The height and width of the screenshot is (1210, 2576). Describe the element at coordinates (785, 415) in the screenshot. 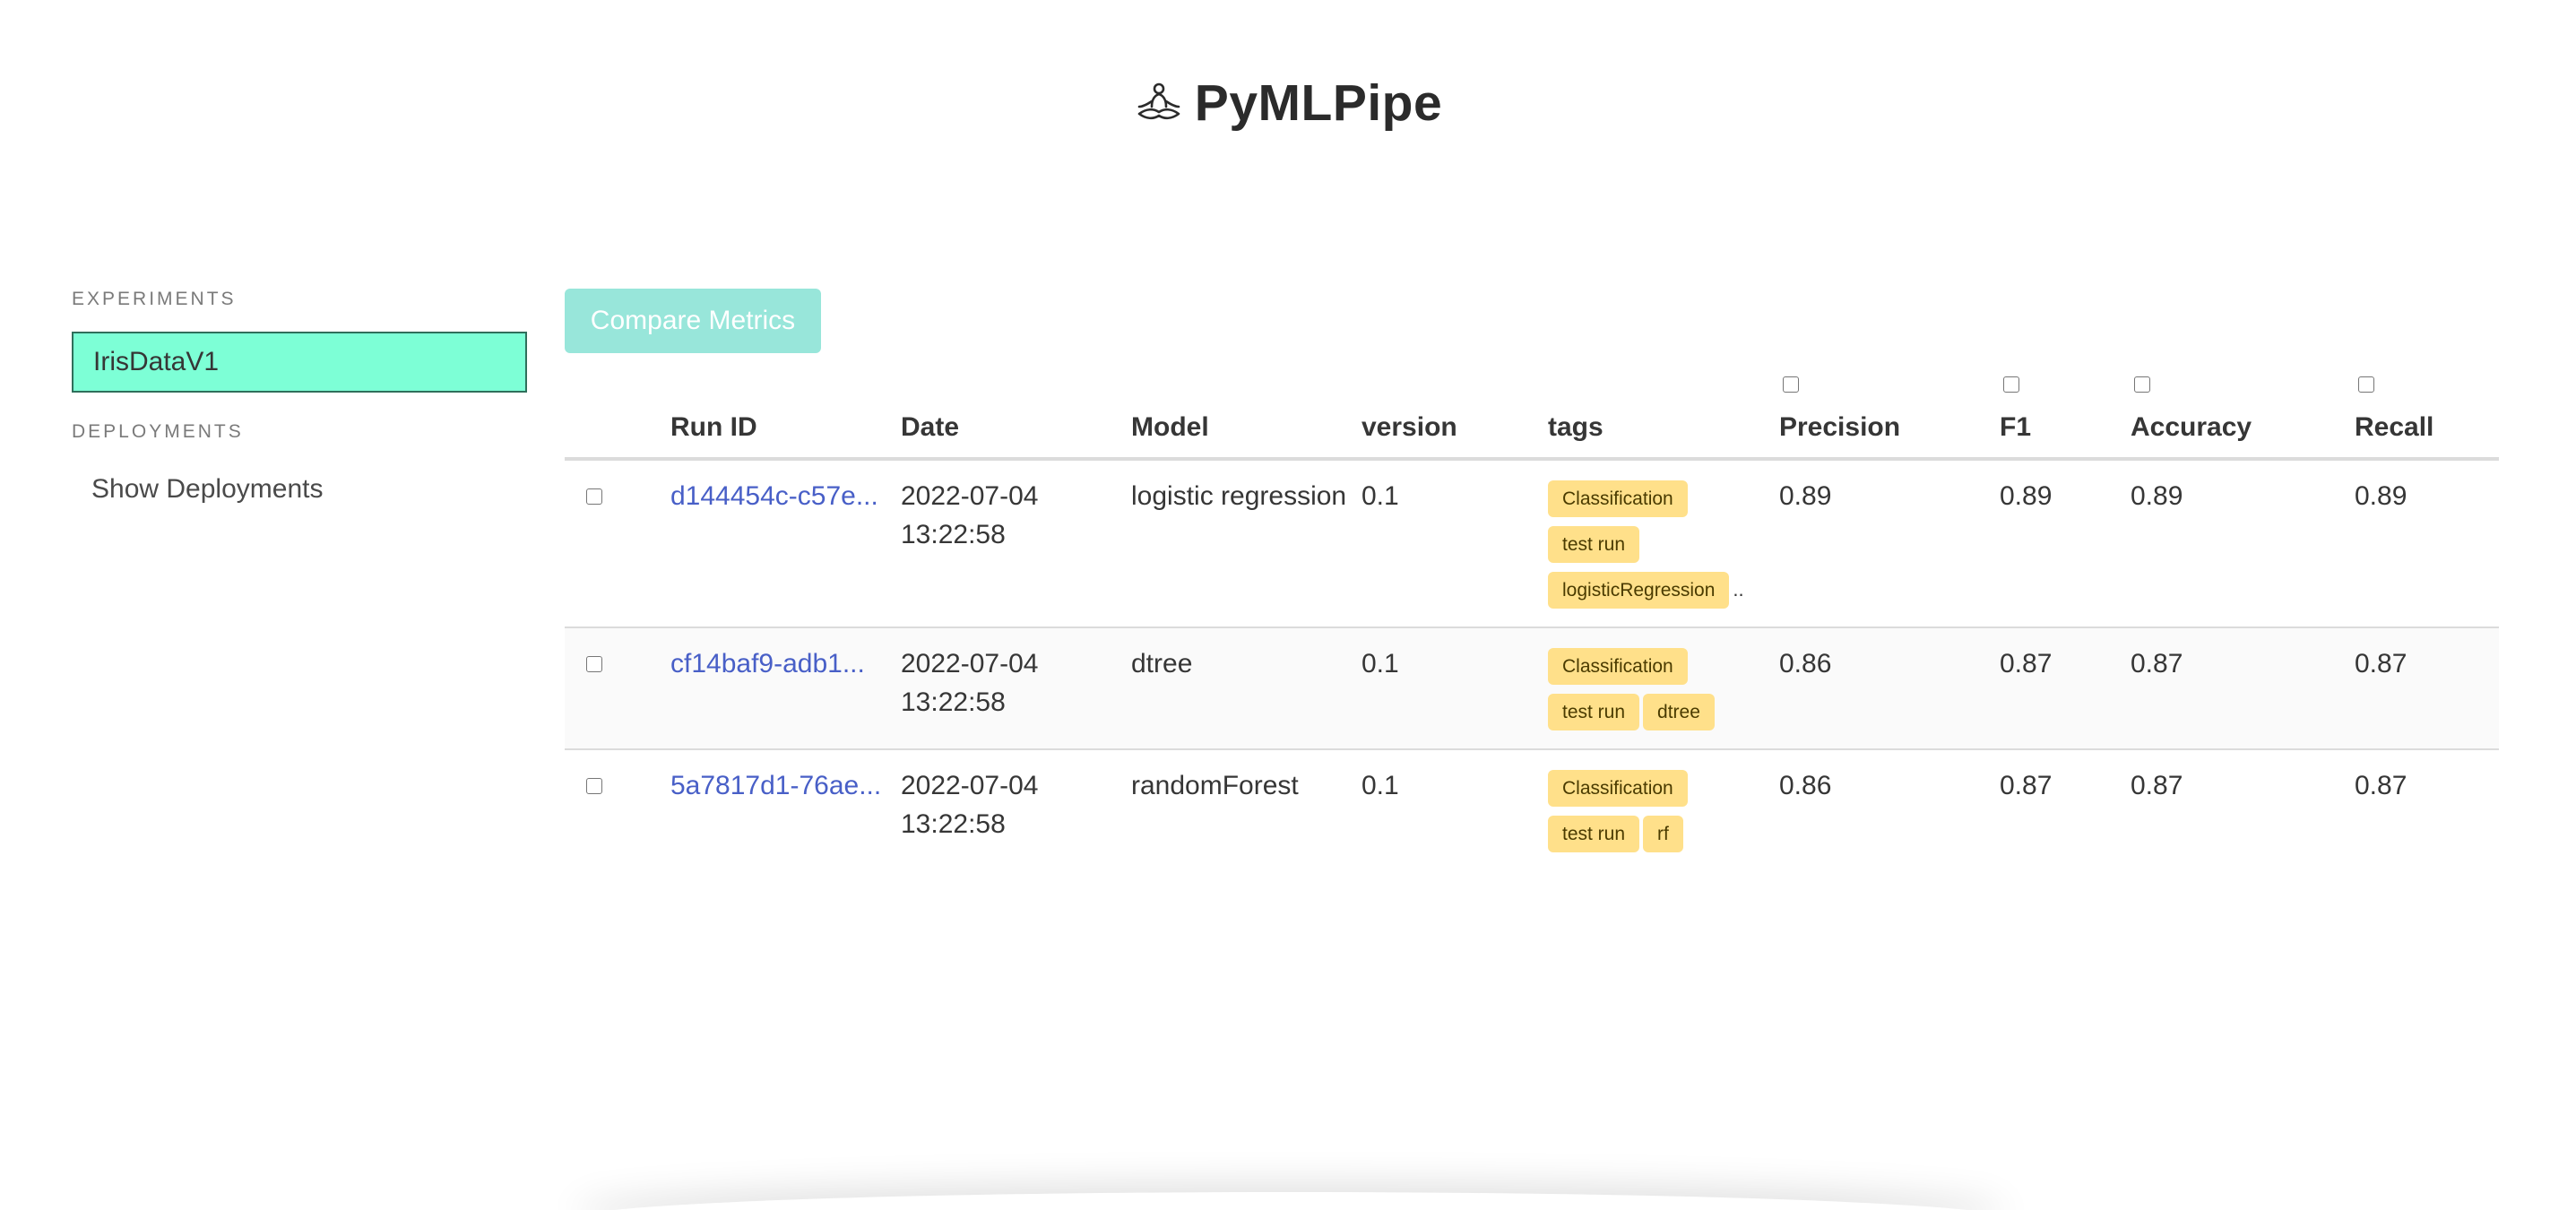

I see `column-header-run-id: Run ID` at that location.